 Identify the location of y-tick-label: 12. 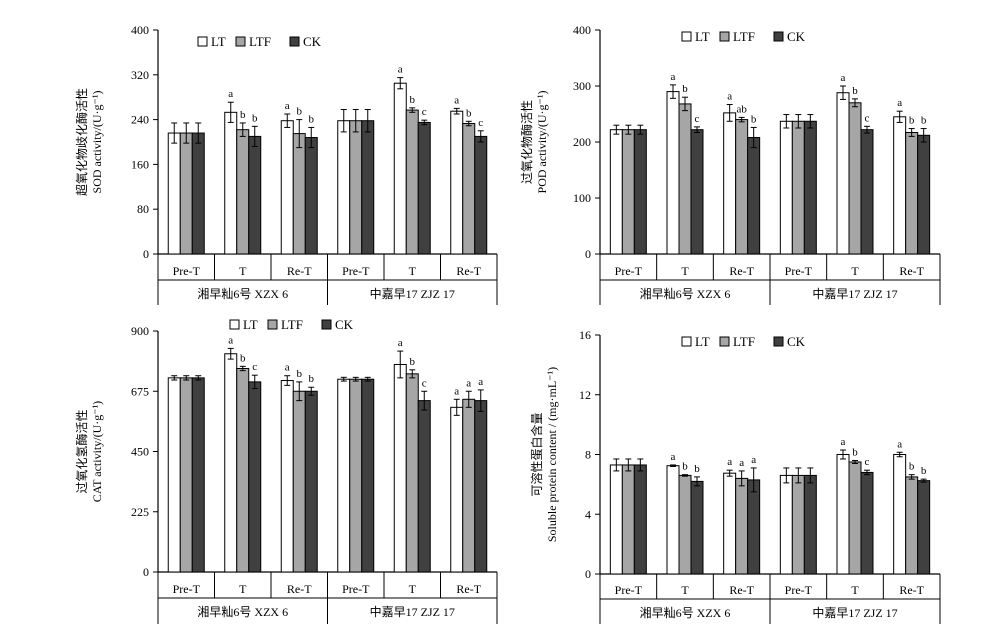
(585, 395).